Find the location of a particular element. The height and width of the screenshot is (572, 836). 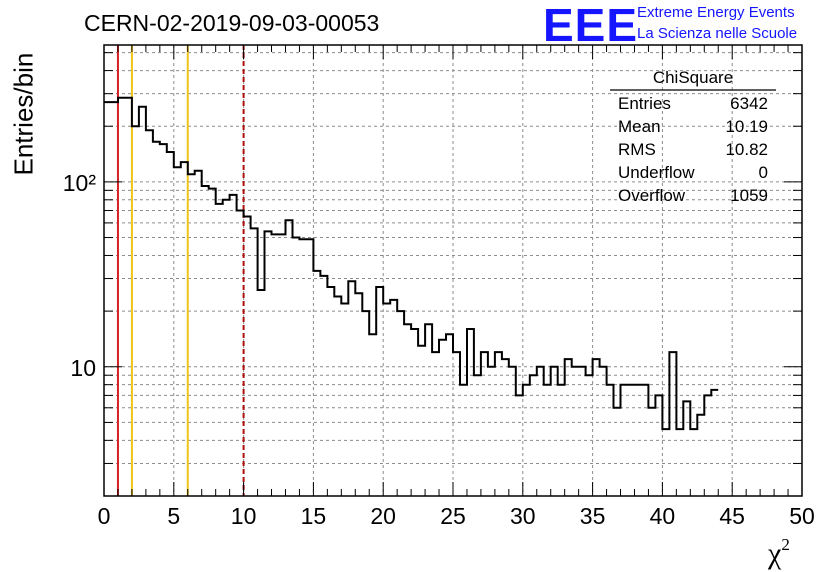

y-tick-label: 10 is located at coordinates (83, 368).